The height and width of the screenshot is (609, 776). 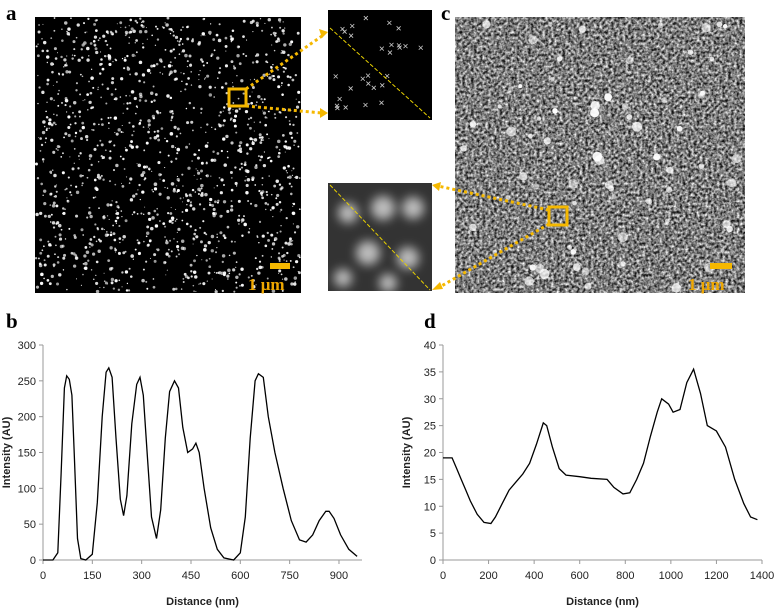 I want to click on y-tick-label: 20, so click(x=430, y=454).